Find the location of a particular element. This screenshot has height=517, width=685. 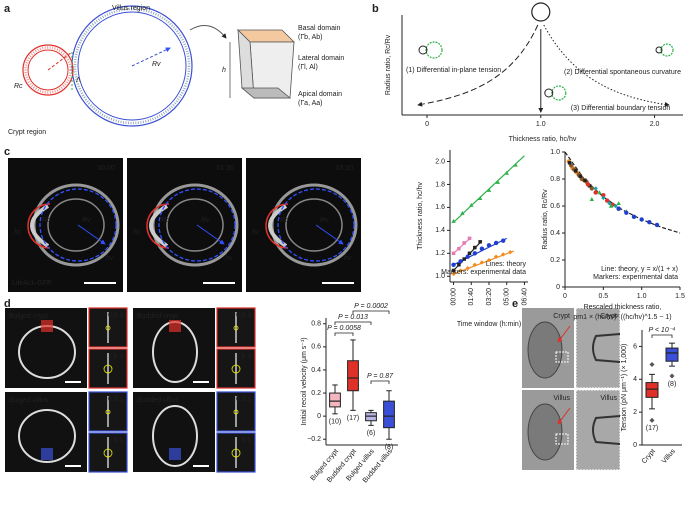

x-tick-label: 1.0 is located at coordinates (541, 124).